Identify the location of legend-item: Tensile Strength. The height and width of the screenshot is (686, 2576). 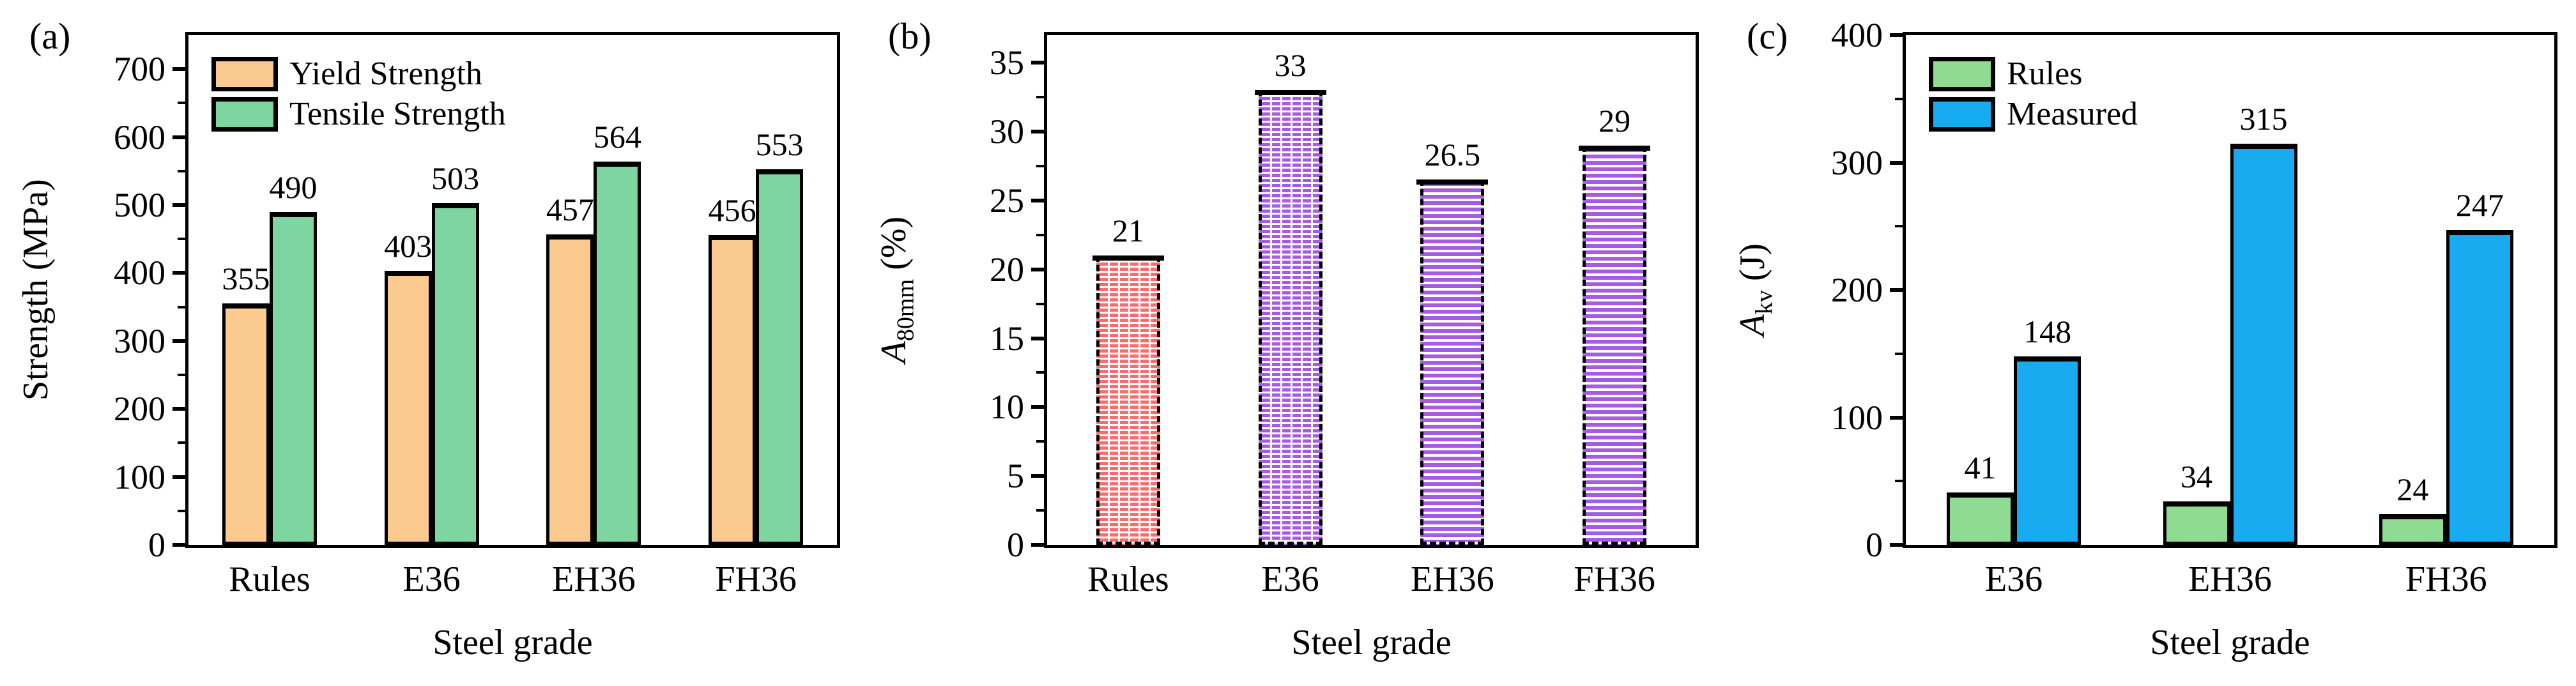
(358, 115).